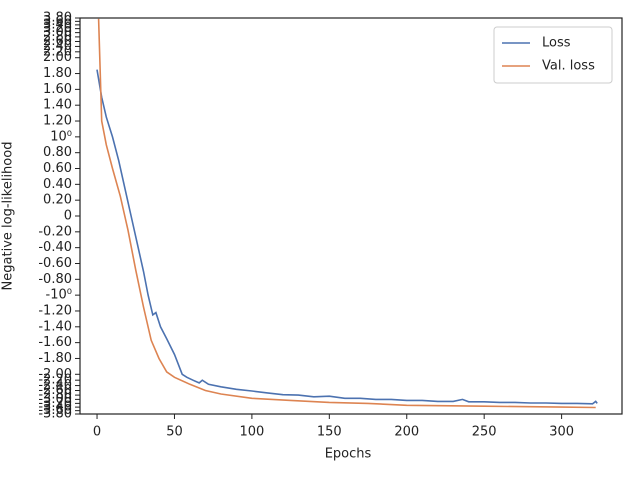 The width and height of the screenshot is (640, 484). I want to click on x-tick-label: 300, so click(561, 432).